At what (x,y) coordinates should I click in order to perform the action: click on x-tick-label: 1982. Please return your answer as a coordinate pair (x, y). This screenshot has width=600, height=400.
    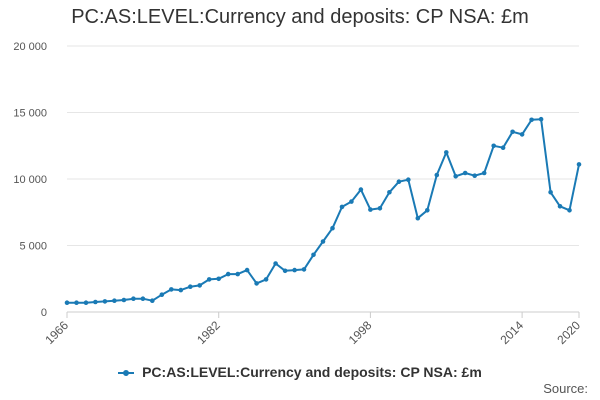
    Looking at the image, I should click on (208, 332).